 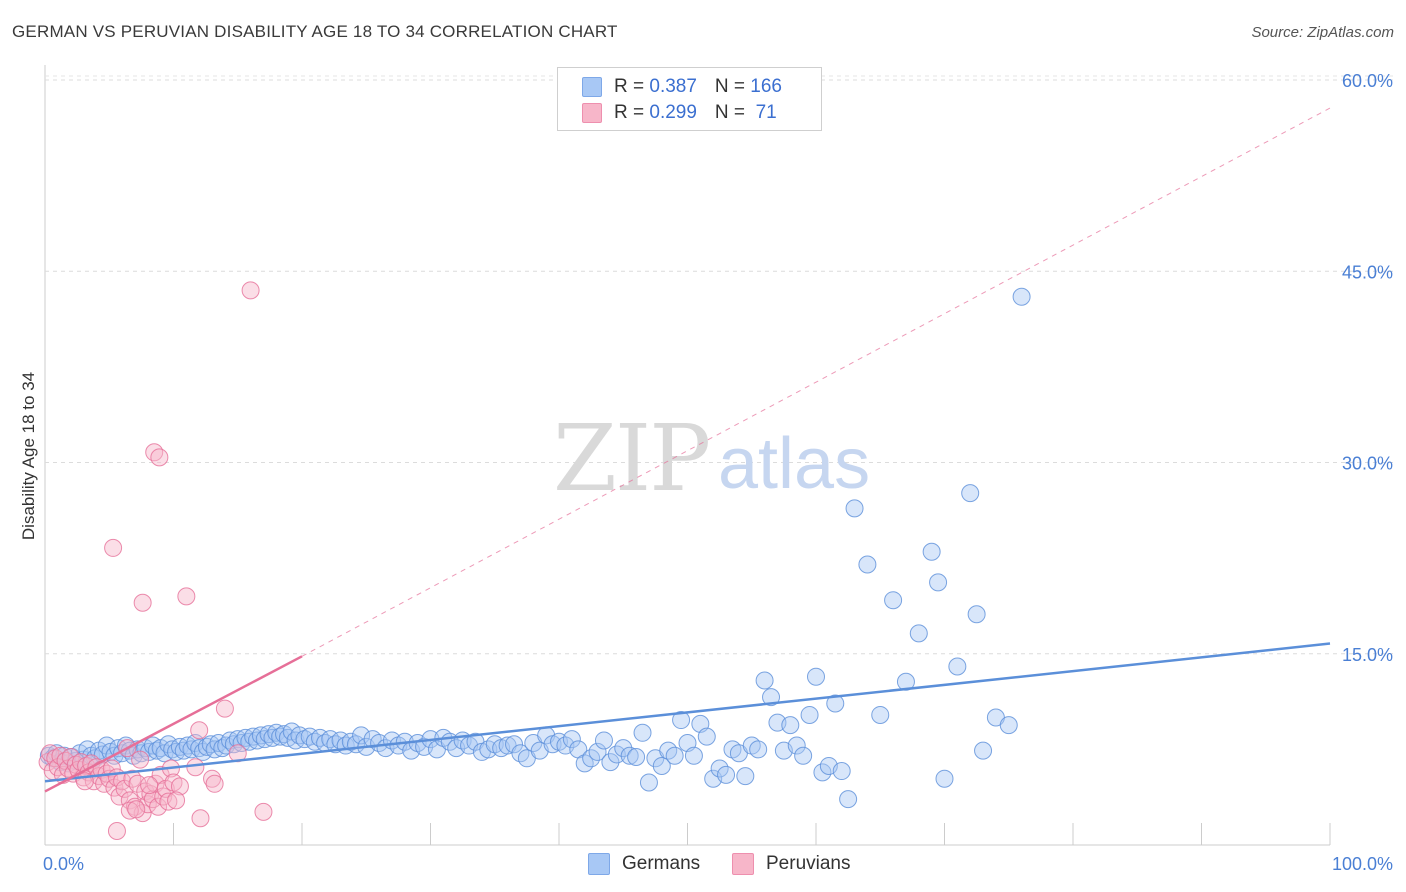 I want to click on x-tick-label: 100.0%, so click(x=1362, y=864).